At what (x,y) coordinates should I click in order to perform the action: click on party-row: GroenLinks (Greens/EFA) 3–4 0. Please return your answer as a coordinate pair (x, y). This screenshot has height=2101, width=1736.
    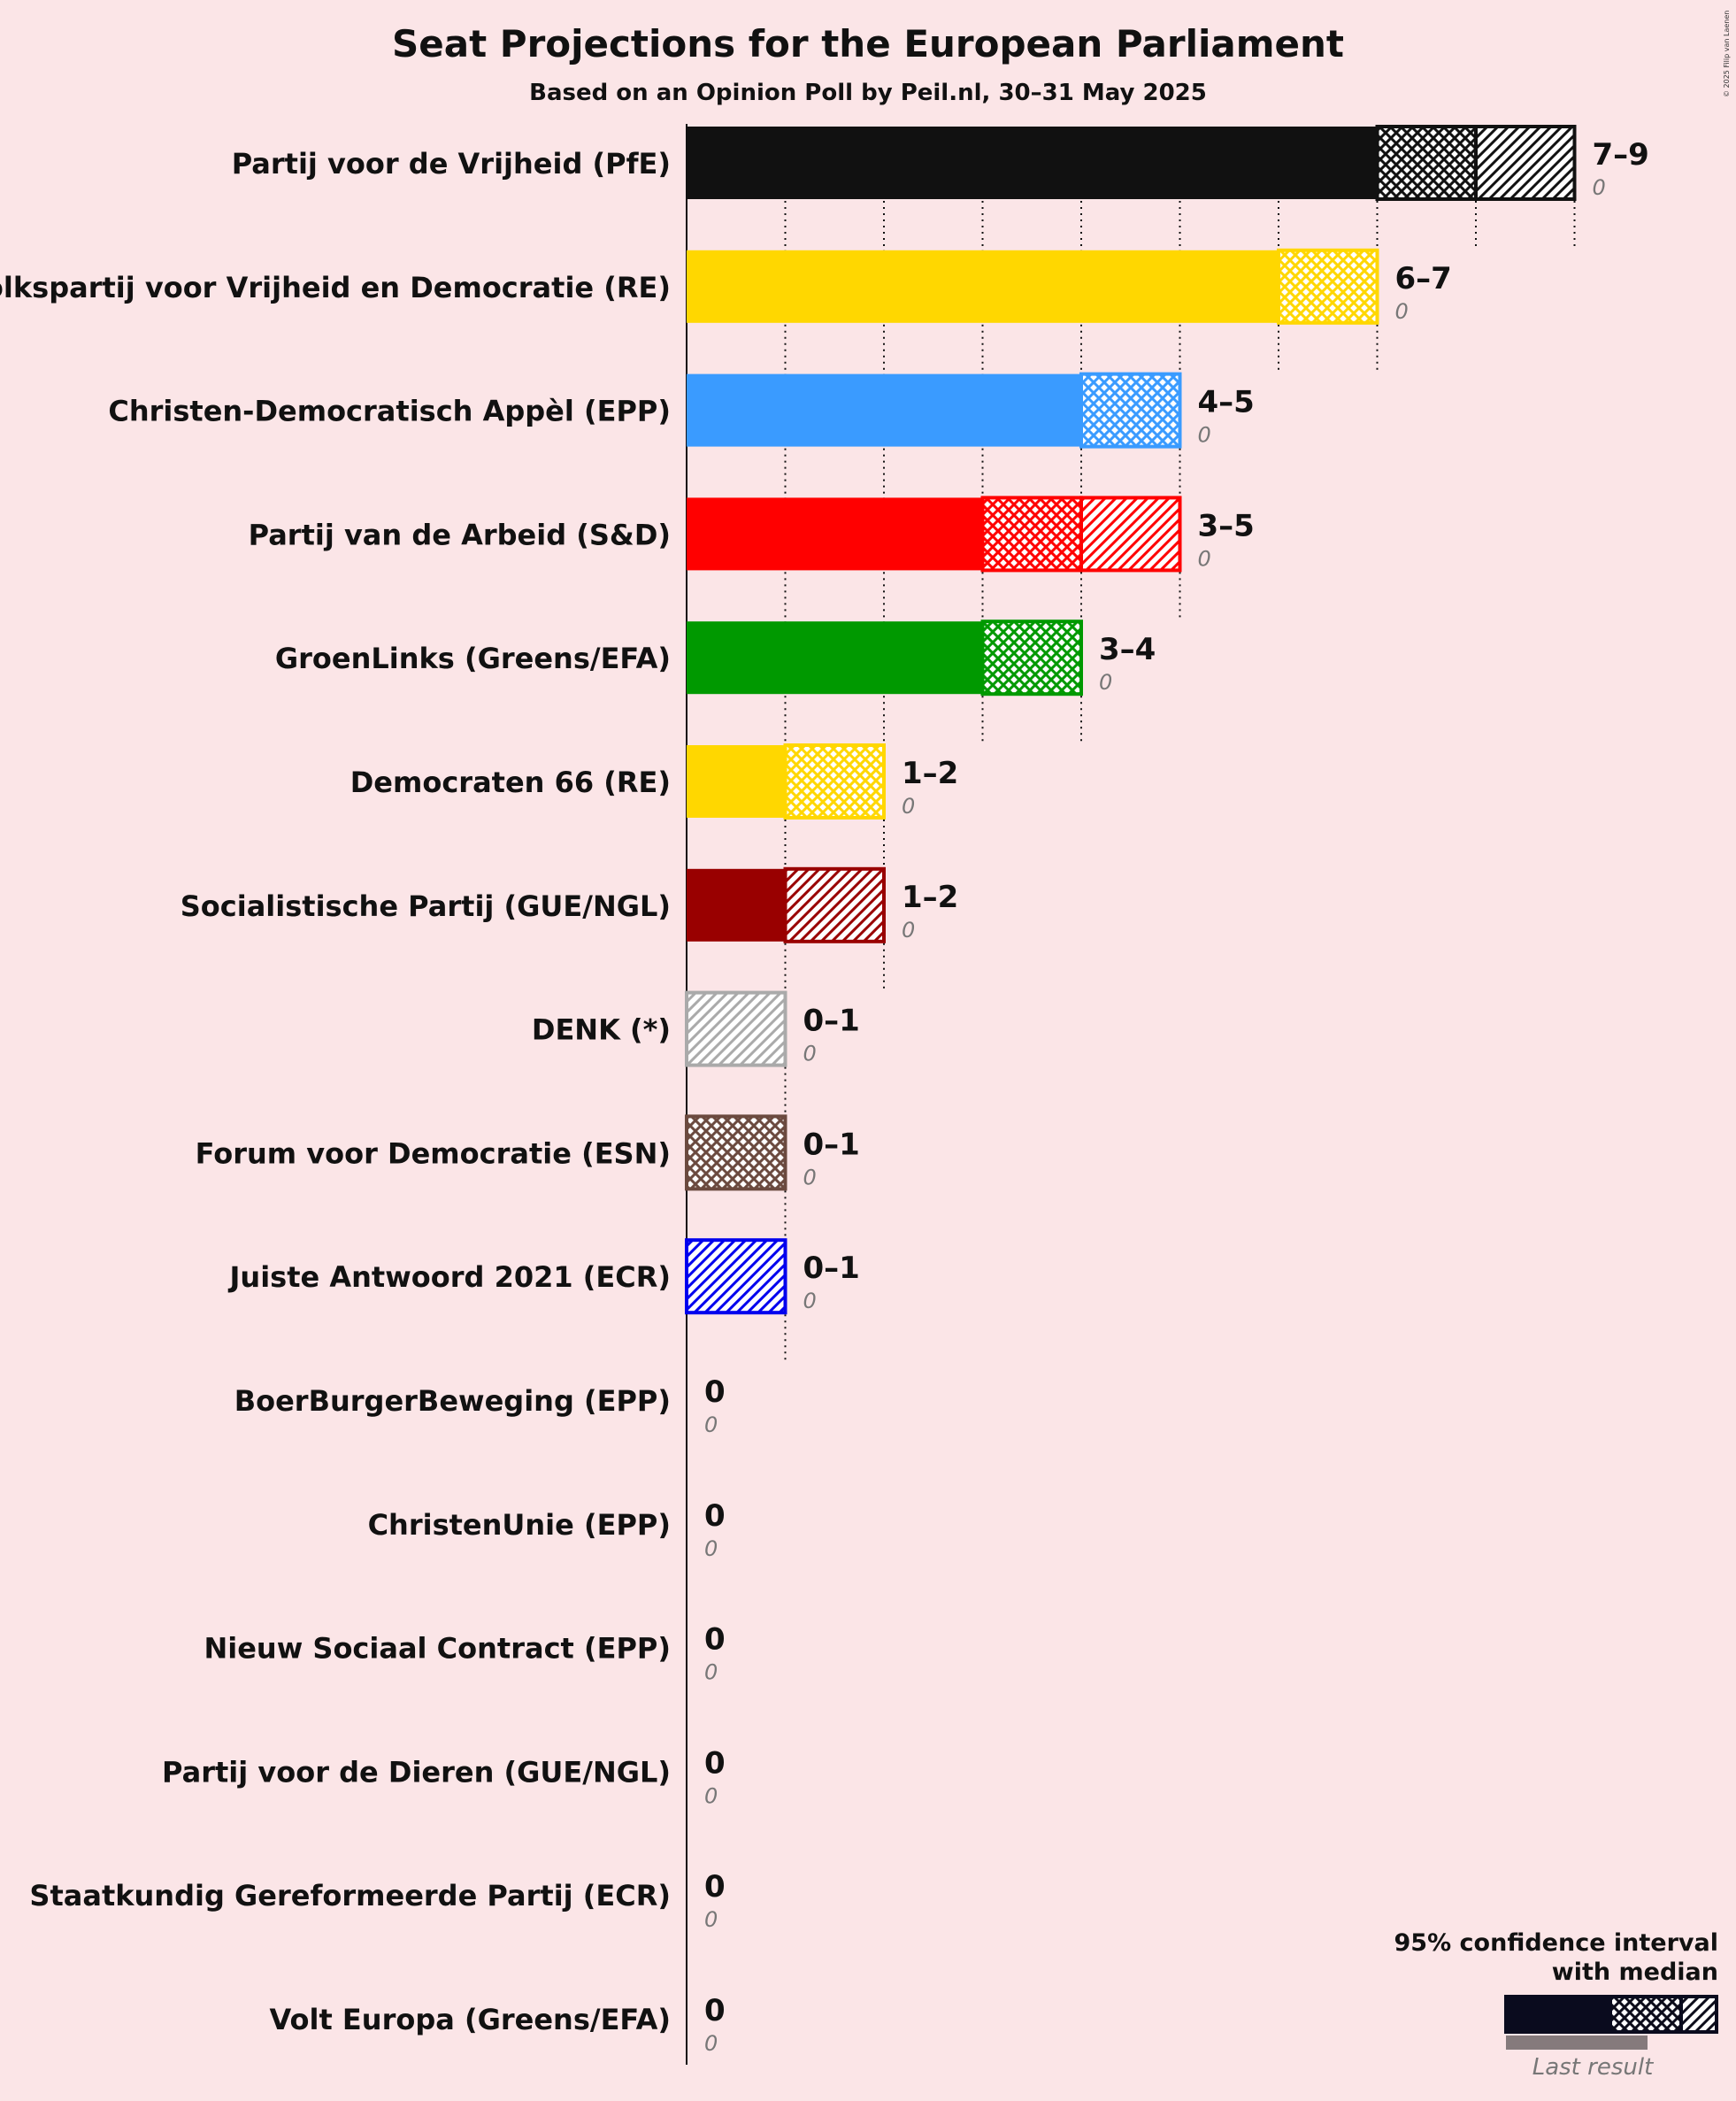
    Looking at the image, I should click on (716, 658).